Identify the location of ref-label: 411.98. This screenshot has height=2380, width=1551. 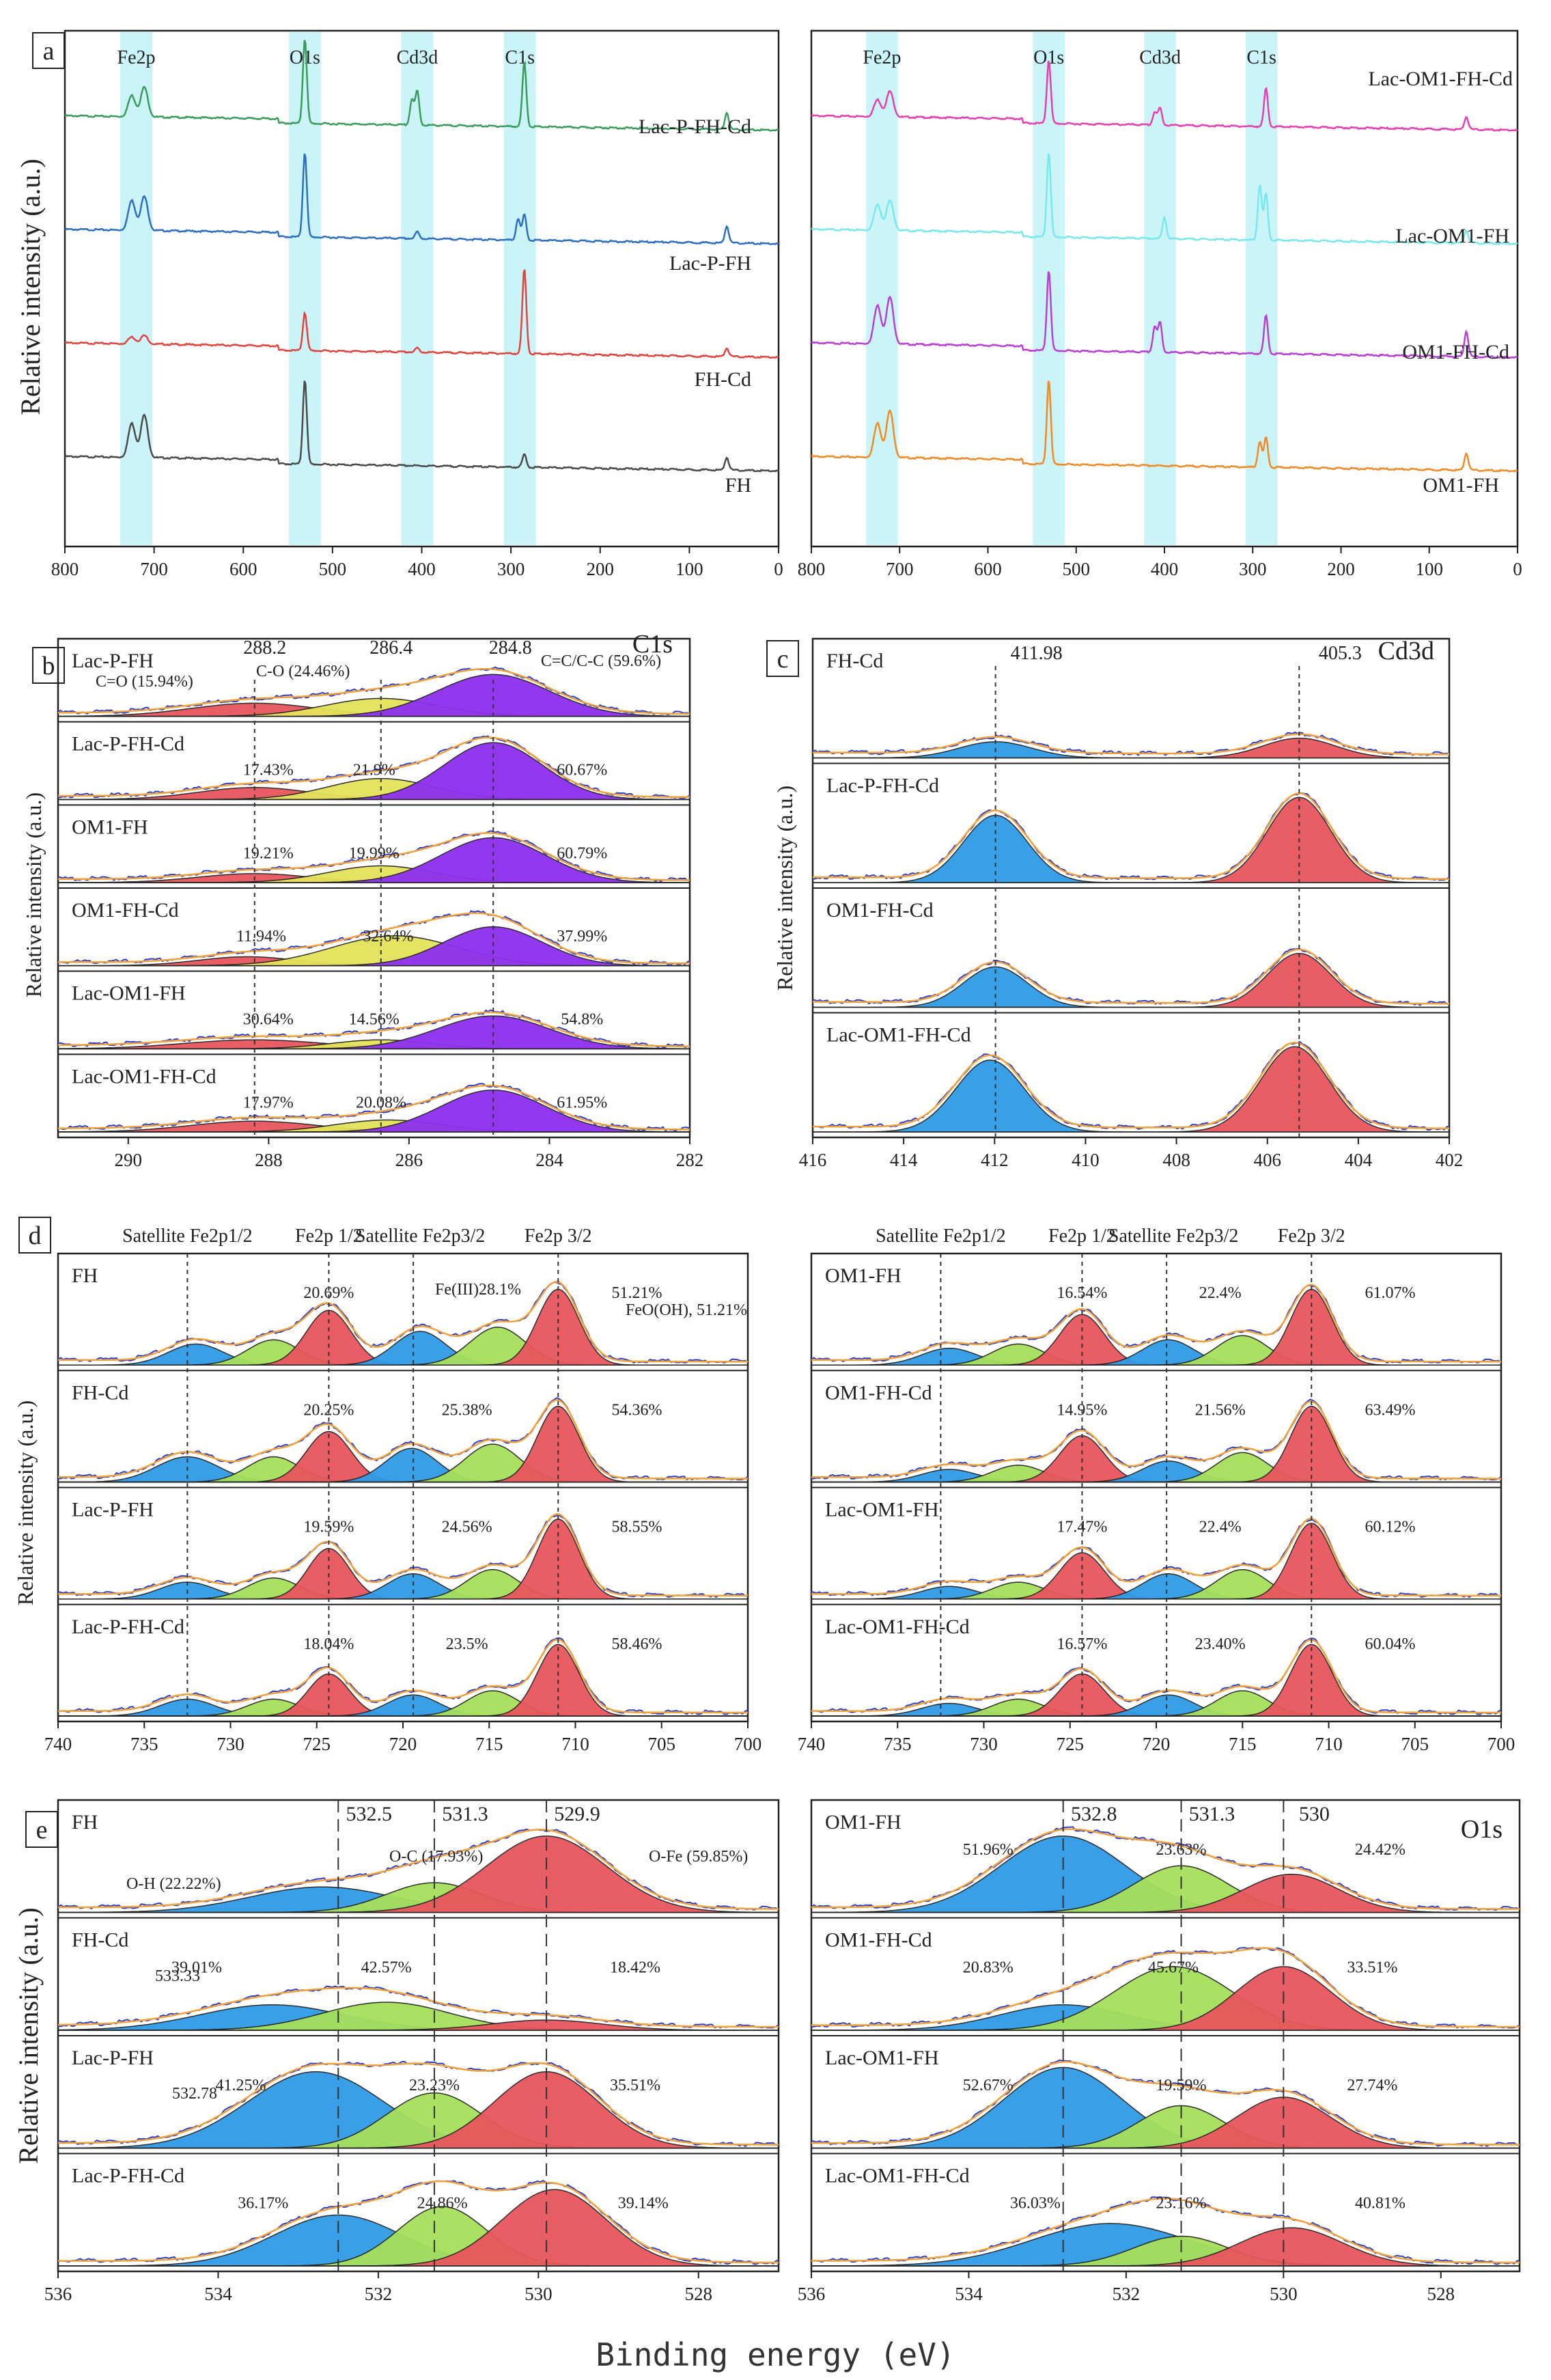
(1037, 653).